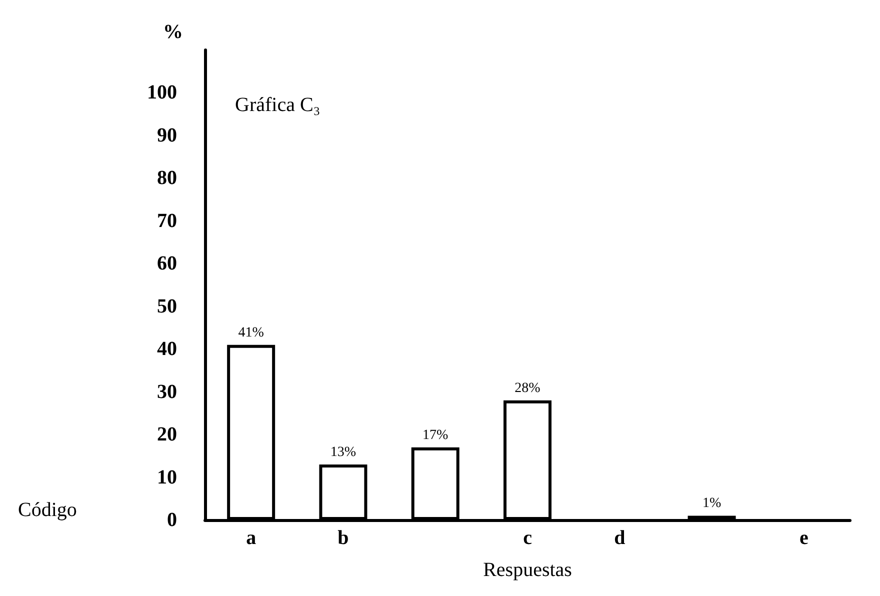 The width and height of the screenshot is (880, 596). What do you see at coordinates (712, 504) in the screenshot?
I see `data-label: 1%` at bounding box center [712, 504].